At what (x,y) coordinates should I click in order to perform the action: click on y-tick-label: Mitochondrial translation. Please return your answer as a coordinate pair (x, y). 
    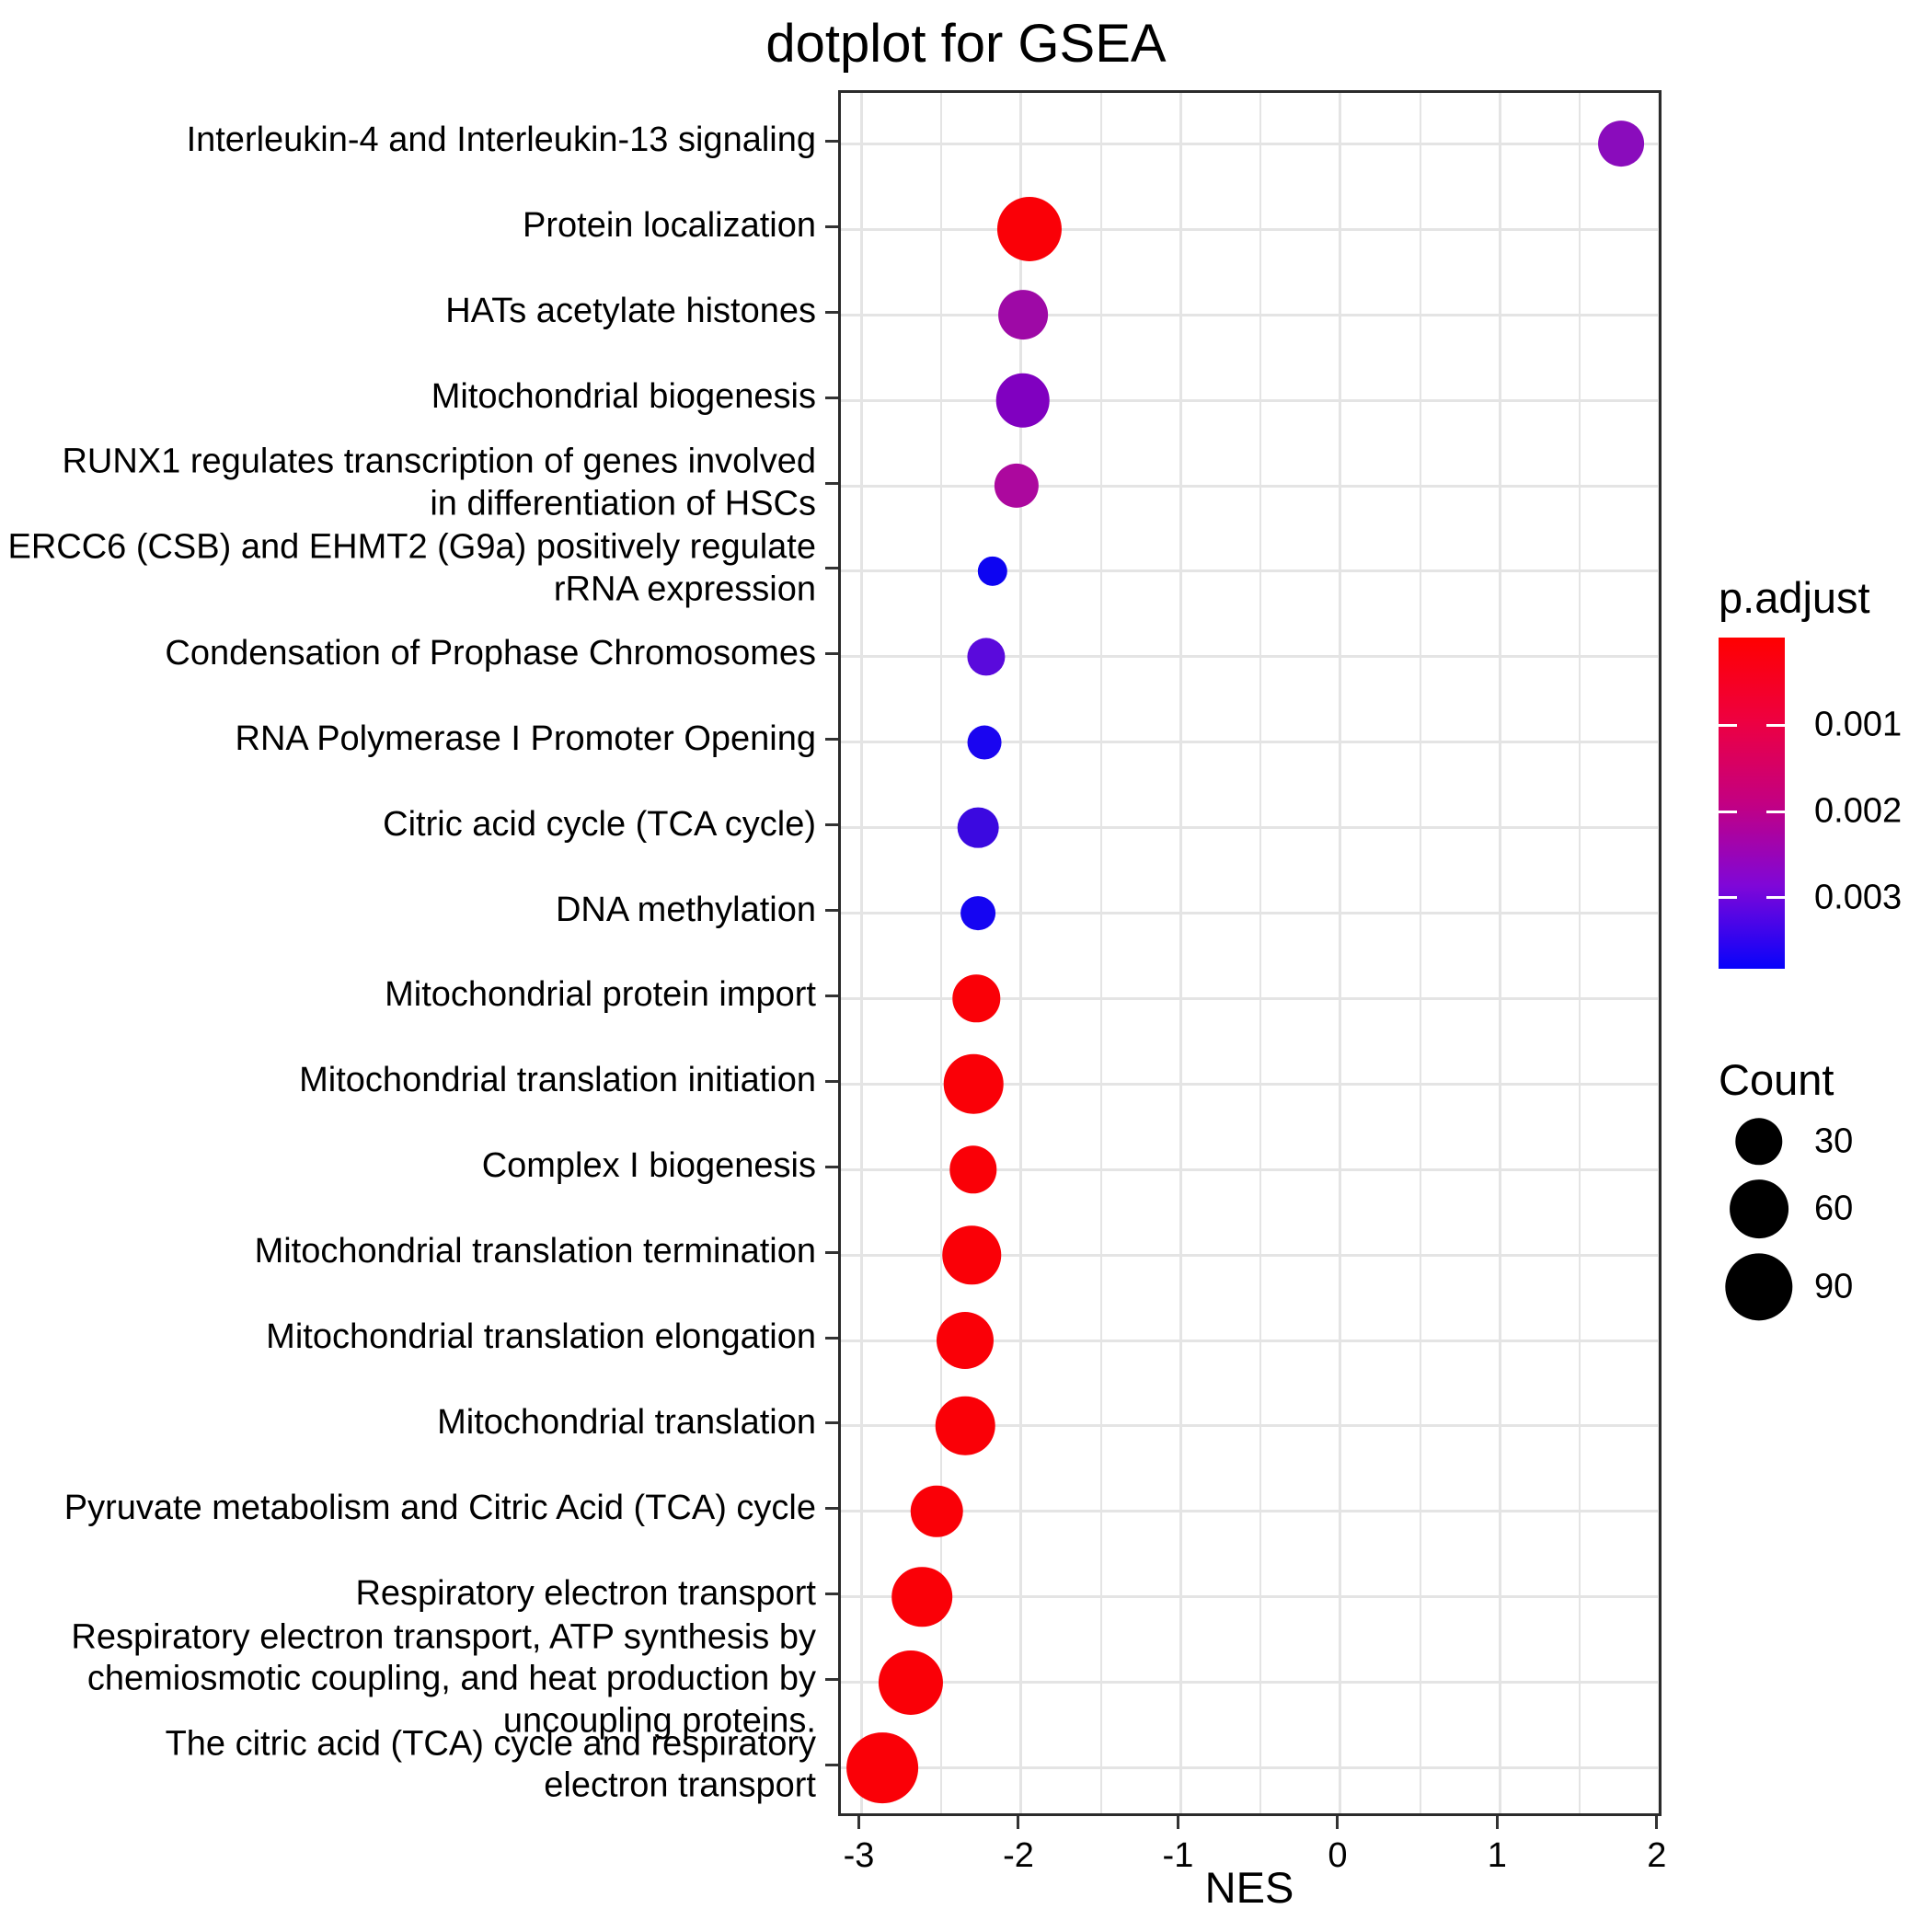
    Looking at the image, I should click on (626, 1423).